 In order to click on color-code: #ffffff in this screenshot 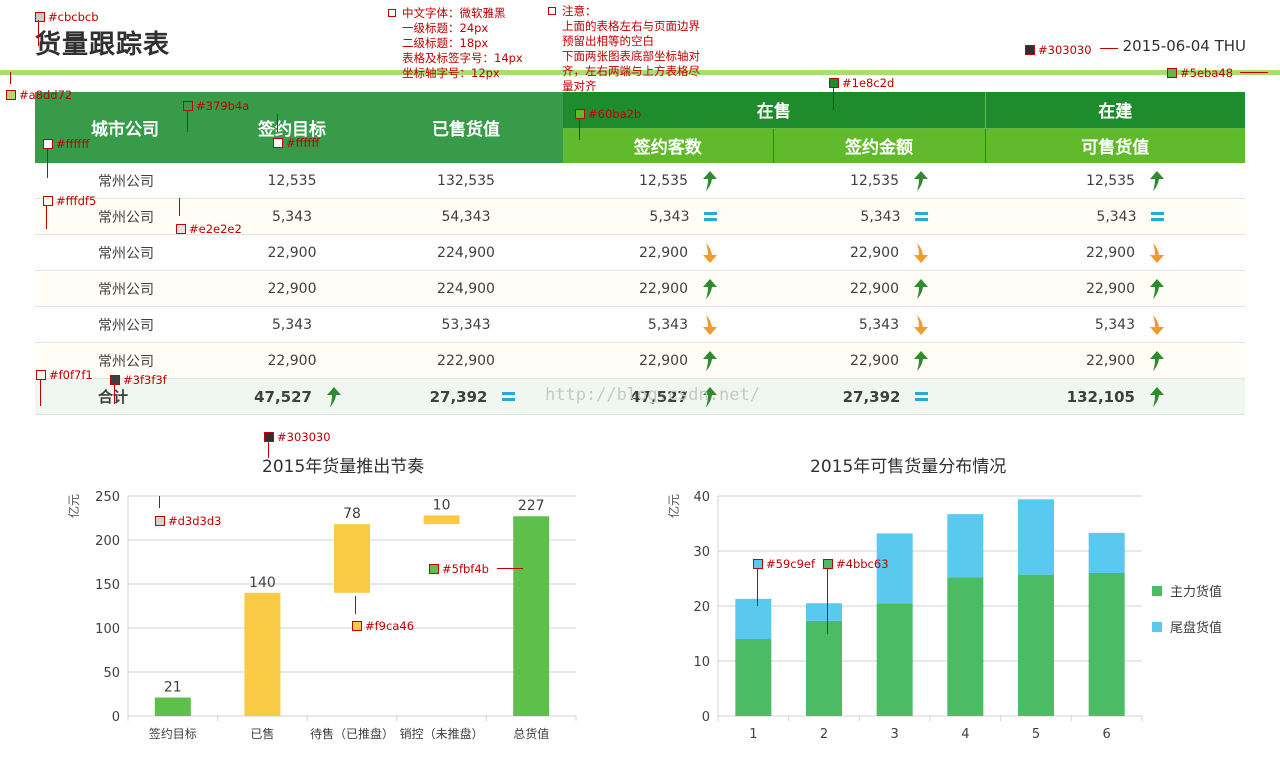, I will do `click(303, 143)`.